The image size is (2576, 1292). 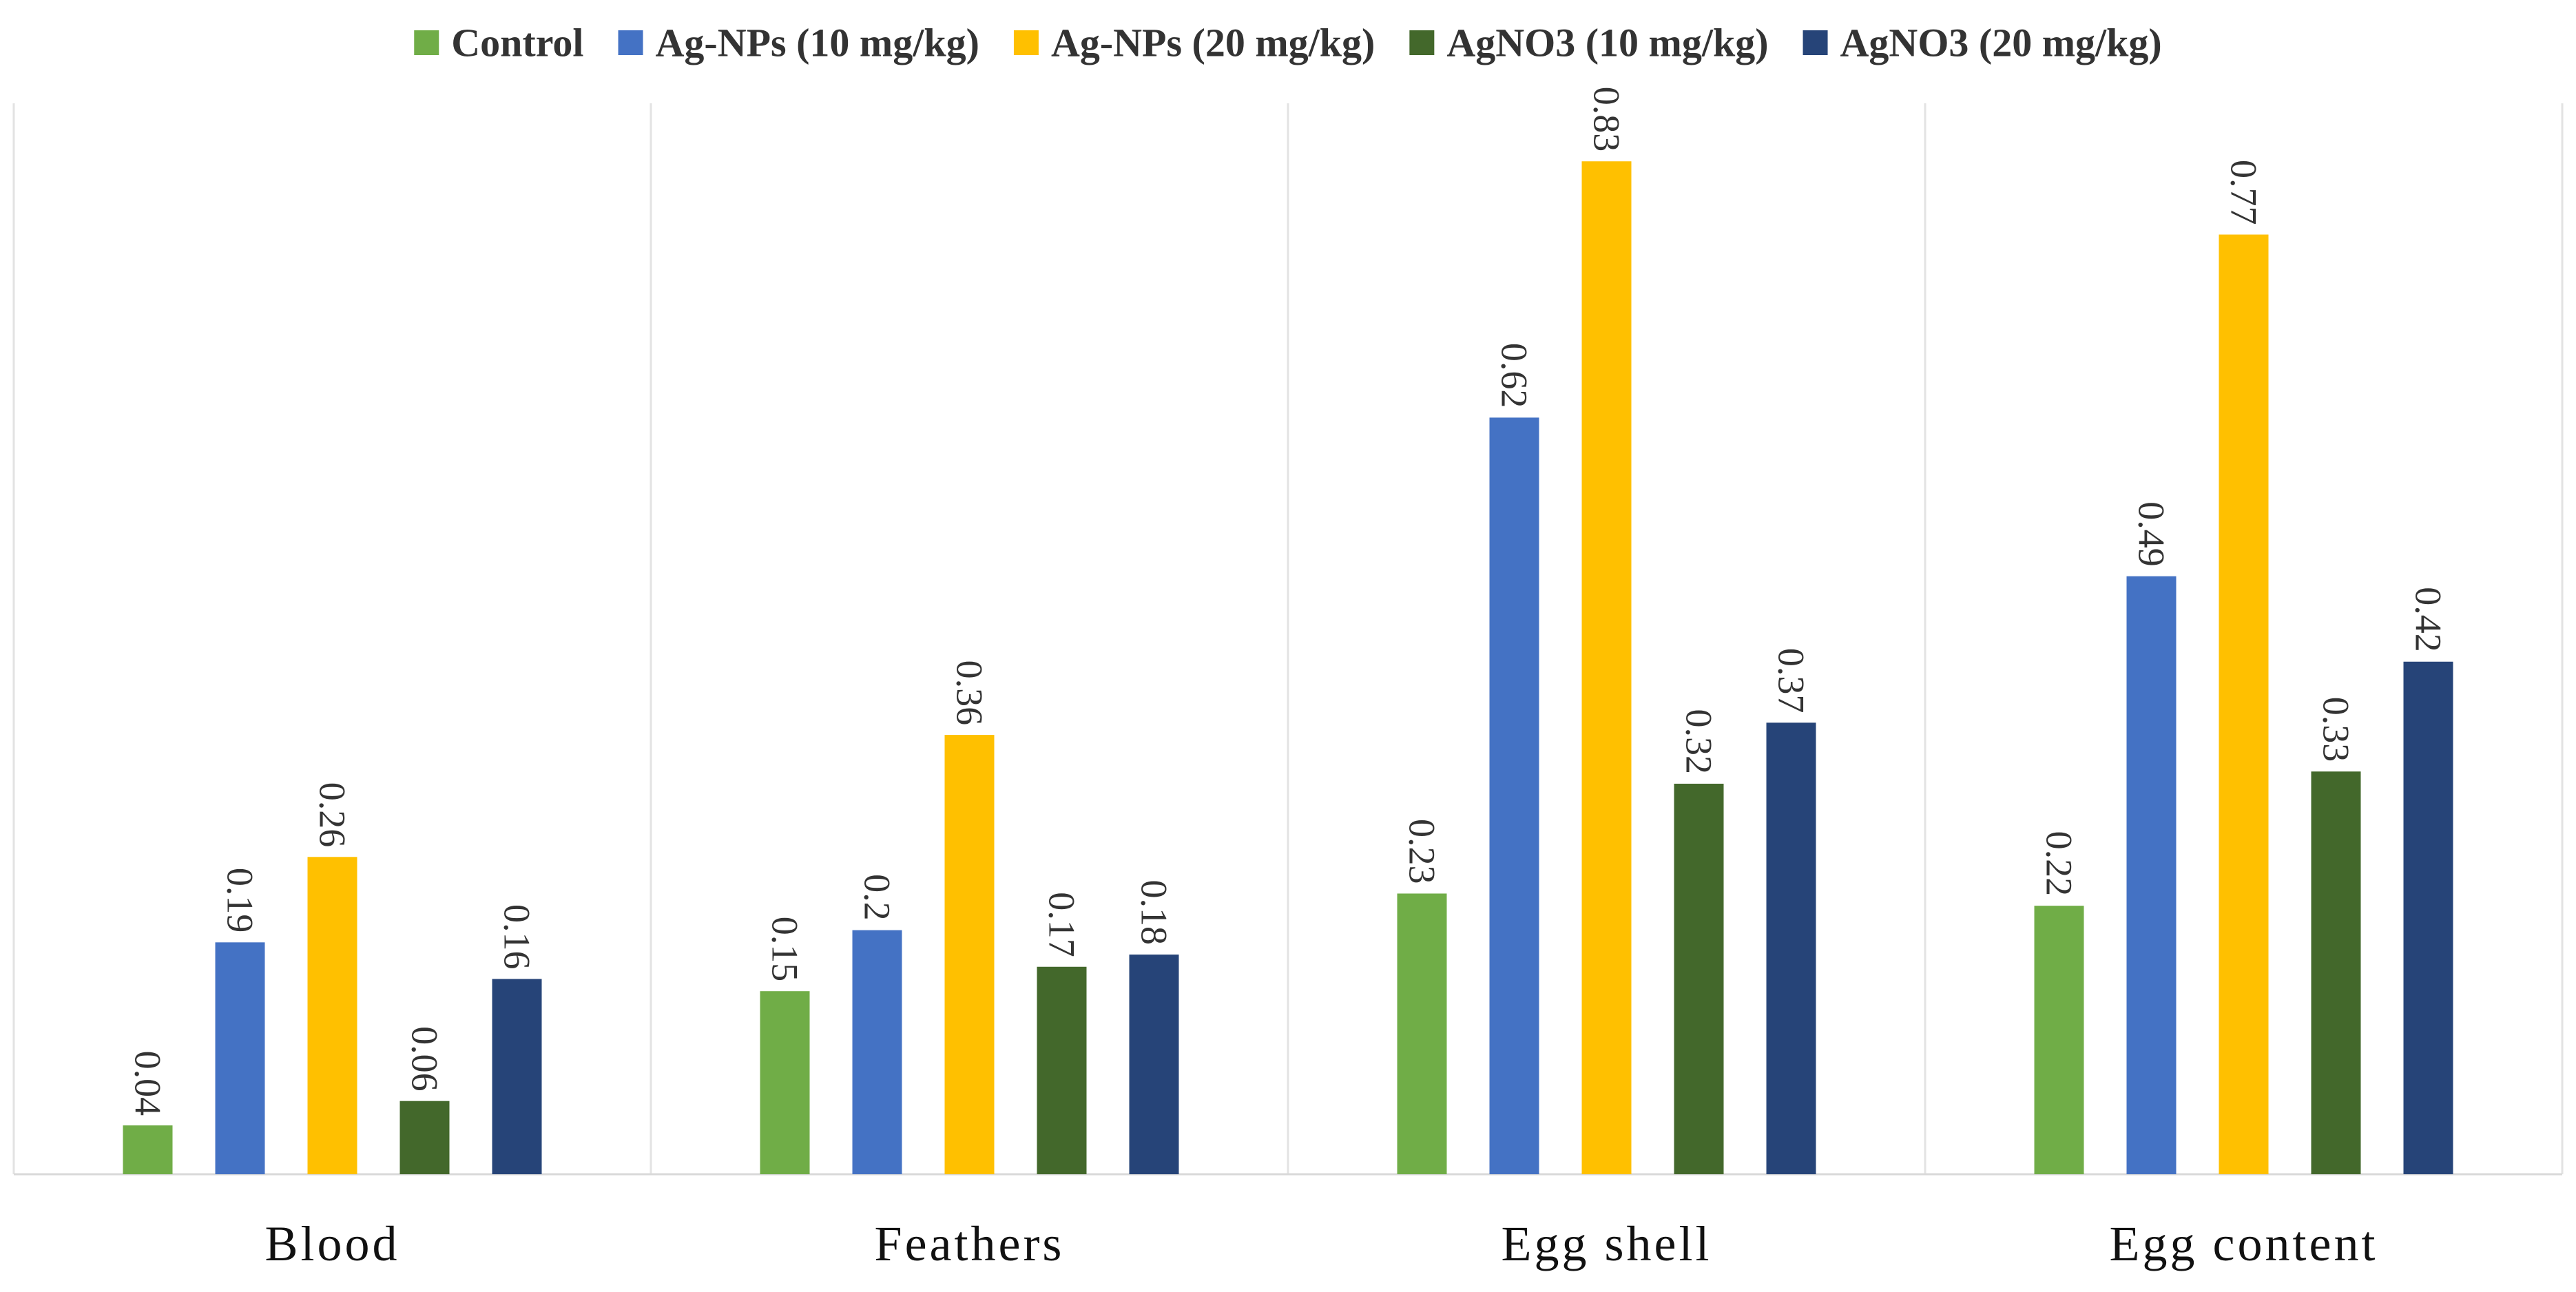 I want to click on data-label: 0.49, so click(x=2151, y=534).